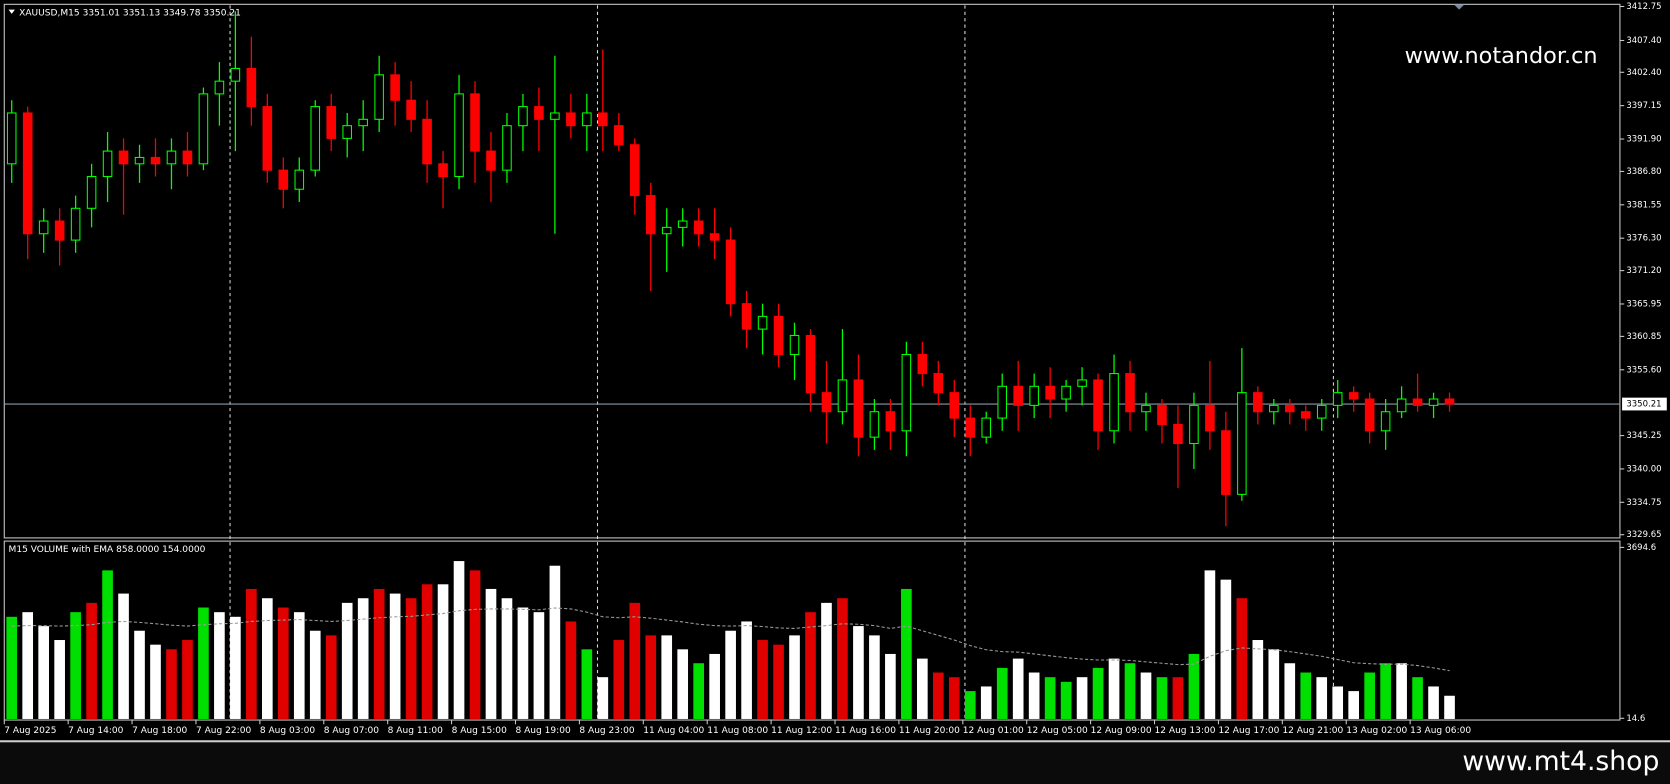  Describe the element at coordinates (1376, 731) in the screenshot. I see `x-tick-label: 13 Aug 02:00` at that location.